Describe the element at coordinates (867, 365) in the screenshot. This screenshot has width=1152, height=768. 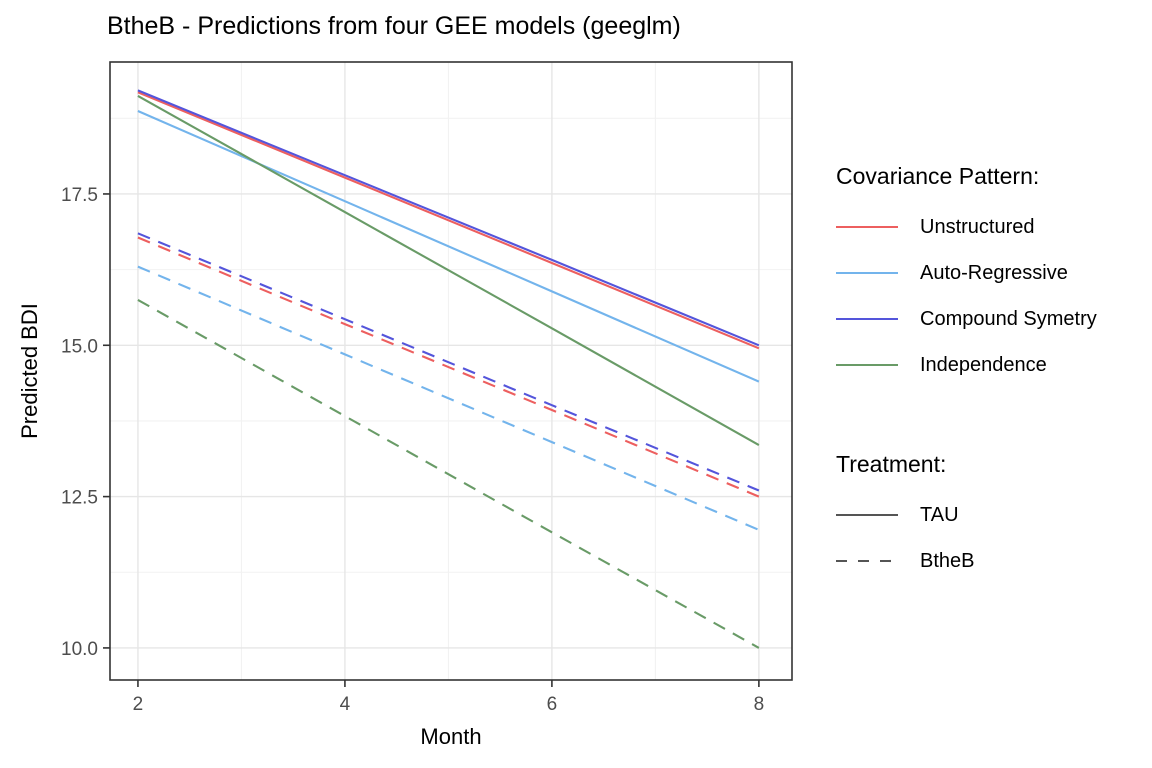
I see `legend-key-independence-line-icon` at that location.